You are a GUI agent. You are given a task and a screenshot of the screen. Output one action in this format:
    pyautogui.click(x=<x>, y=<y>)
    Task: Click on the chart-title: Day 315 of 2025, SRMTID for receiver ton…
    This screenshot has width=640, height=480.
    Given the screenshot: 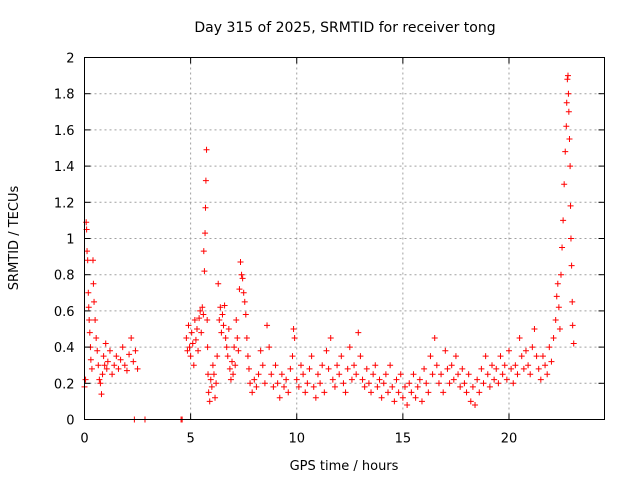 What is the action you would take?
    pyautogui.click(x=344, y=28)
    